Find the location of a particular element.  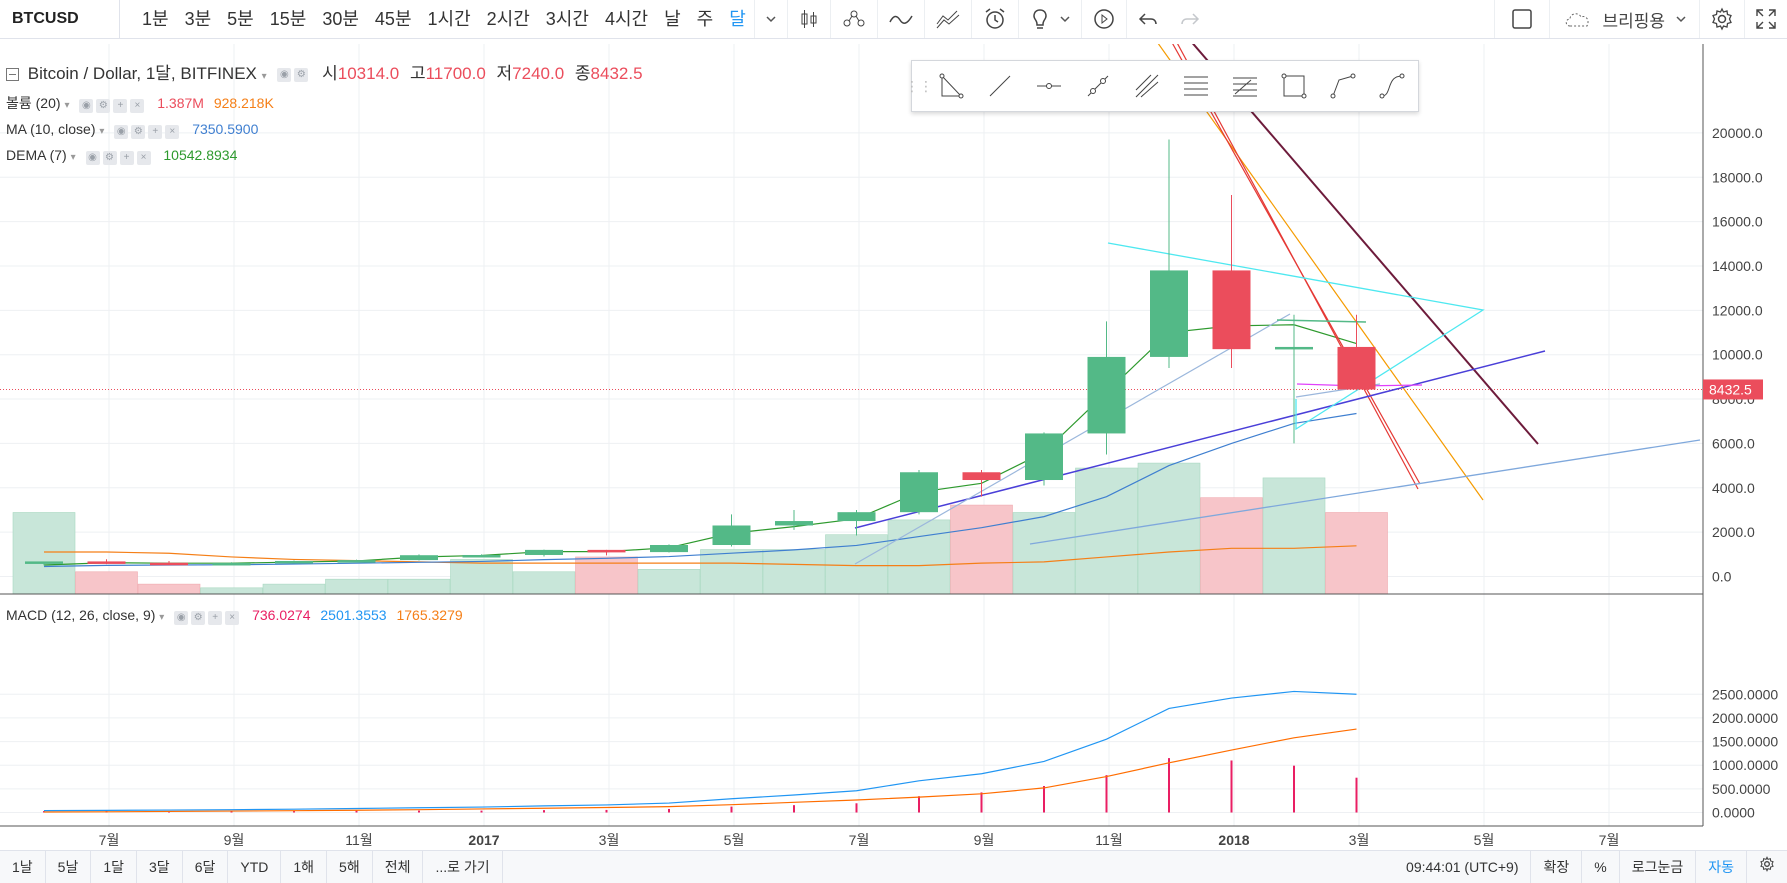

interval-2: 5분 is located at coordinates (240, 19).